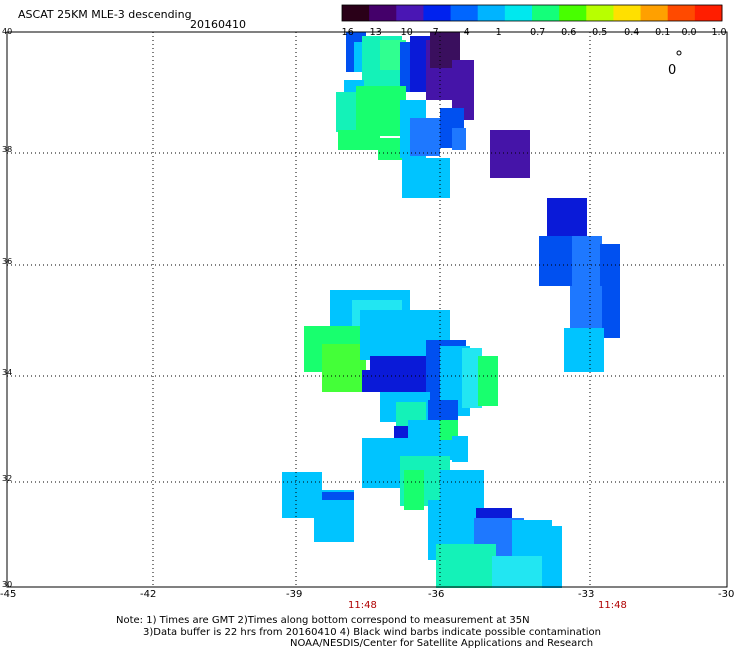 The width and height of the screenshot is (740, 650). Describe the element at coordinates (294, 594) in the screenshot. I see `x-axis-label: -39` at that location.